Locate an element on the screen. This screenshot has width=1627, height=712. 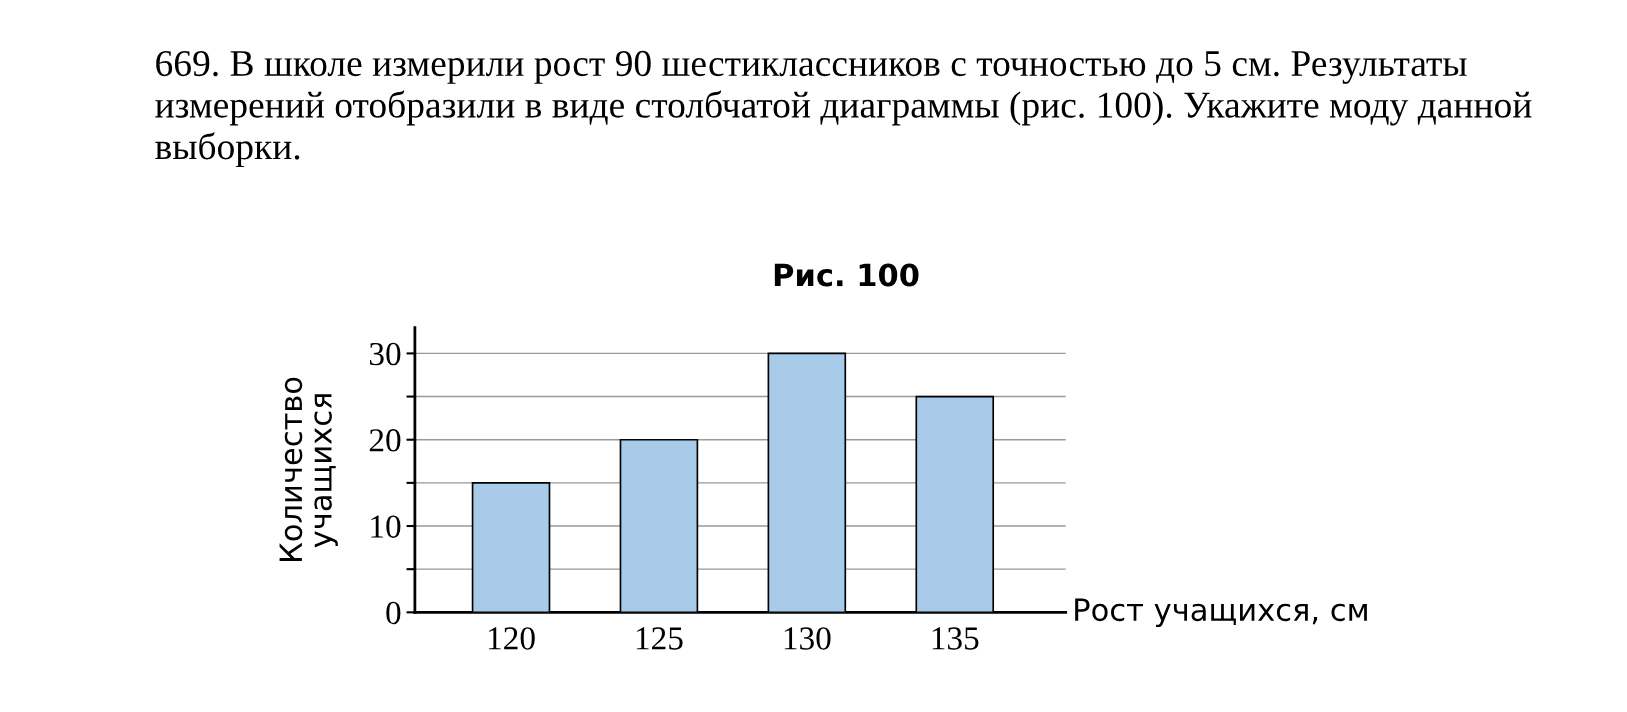
x-tick-label: 120 is located at coordinates (511, 638).